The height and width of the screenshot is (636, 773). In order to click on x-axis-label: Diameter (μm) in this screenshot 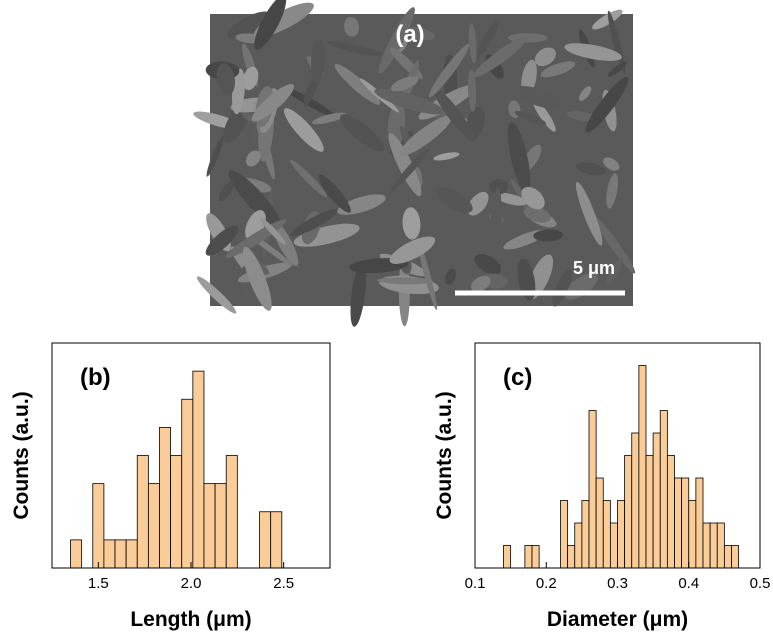, I will do `click(617, 619)`.